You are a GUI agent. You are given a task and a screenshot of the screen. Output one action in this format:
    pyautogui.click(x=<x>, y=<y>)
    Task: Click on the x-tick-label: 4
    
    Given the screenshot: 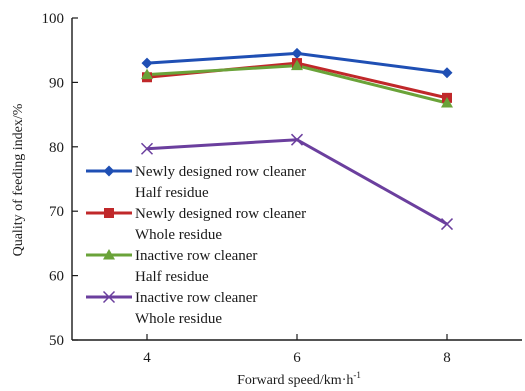 What is the action you would take?
    pyautogui.click(x=147, y=358)
    